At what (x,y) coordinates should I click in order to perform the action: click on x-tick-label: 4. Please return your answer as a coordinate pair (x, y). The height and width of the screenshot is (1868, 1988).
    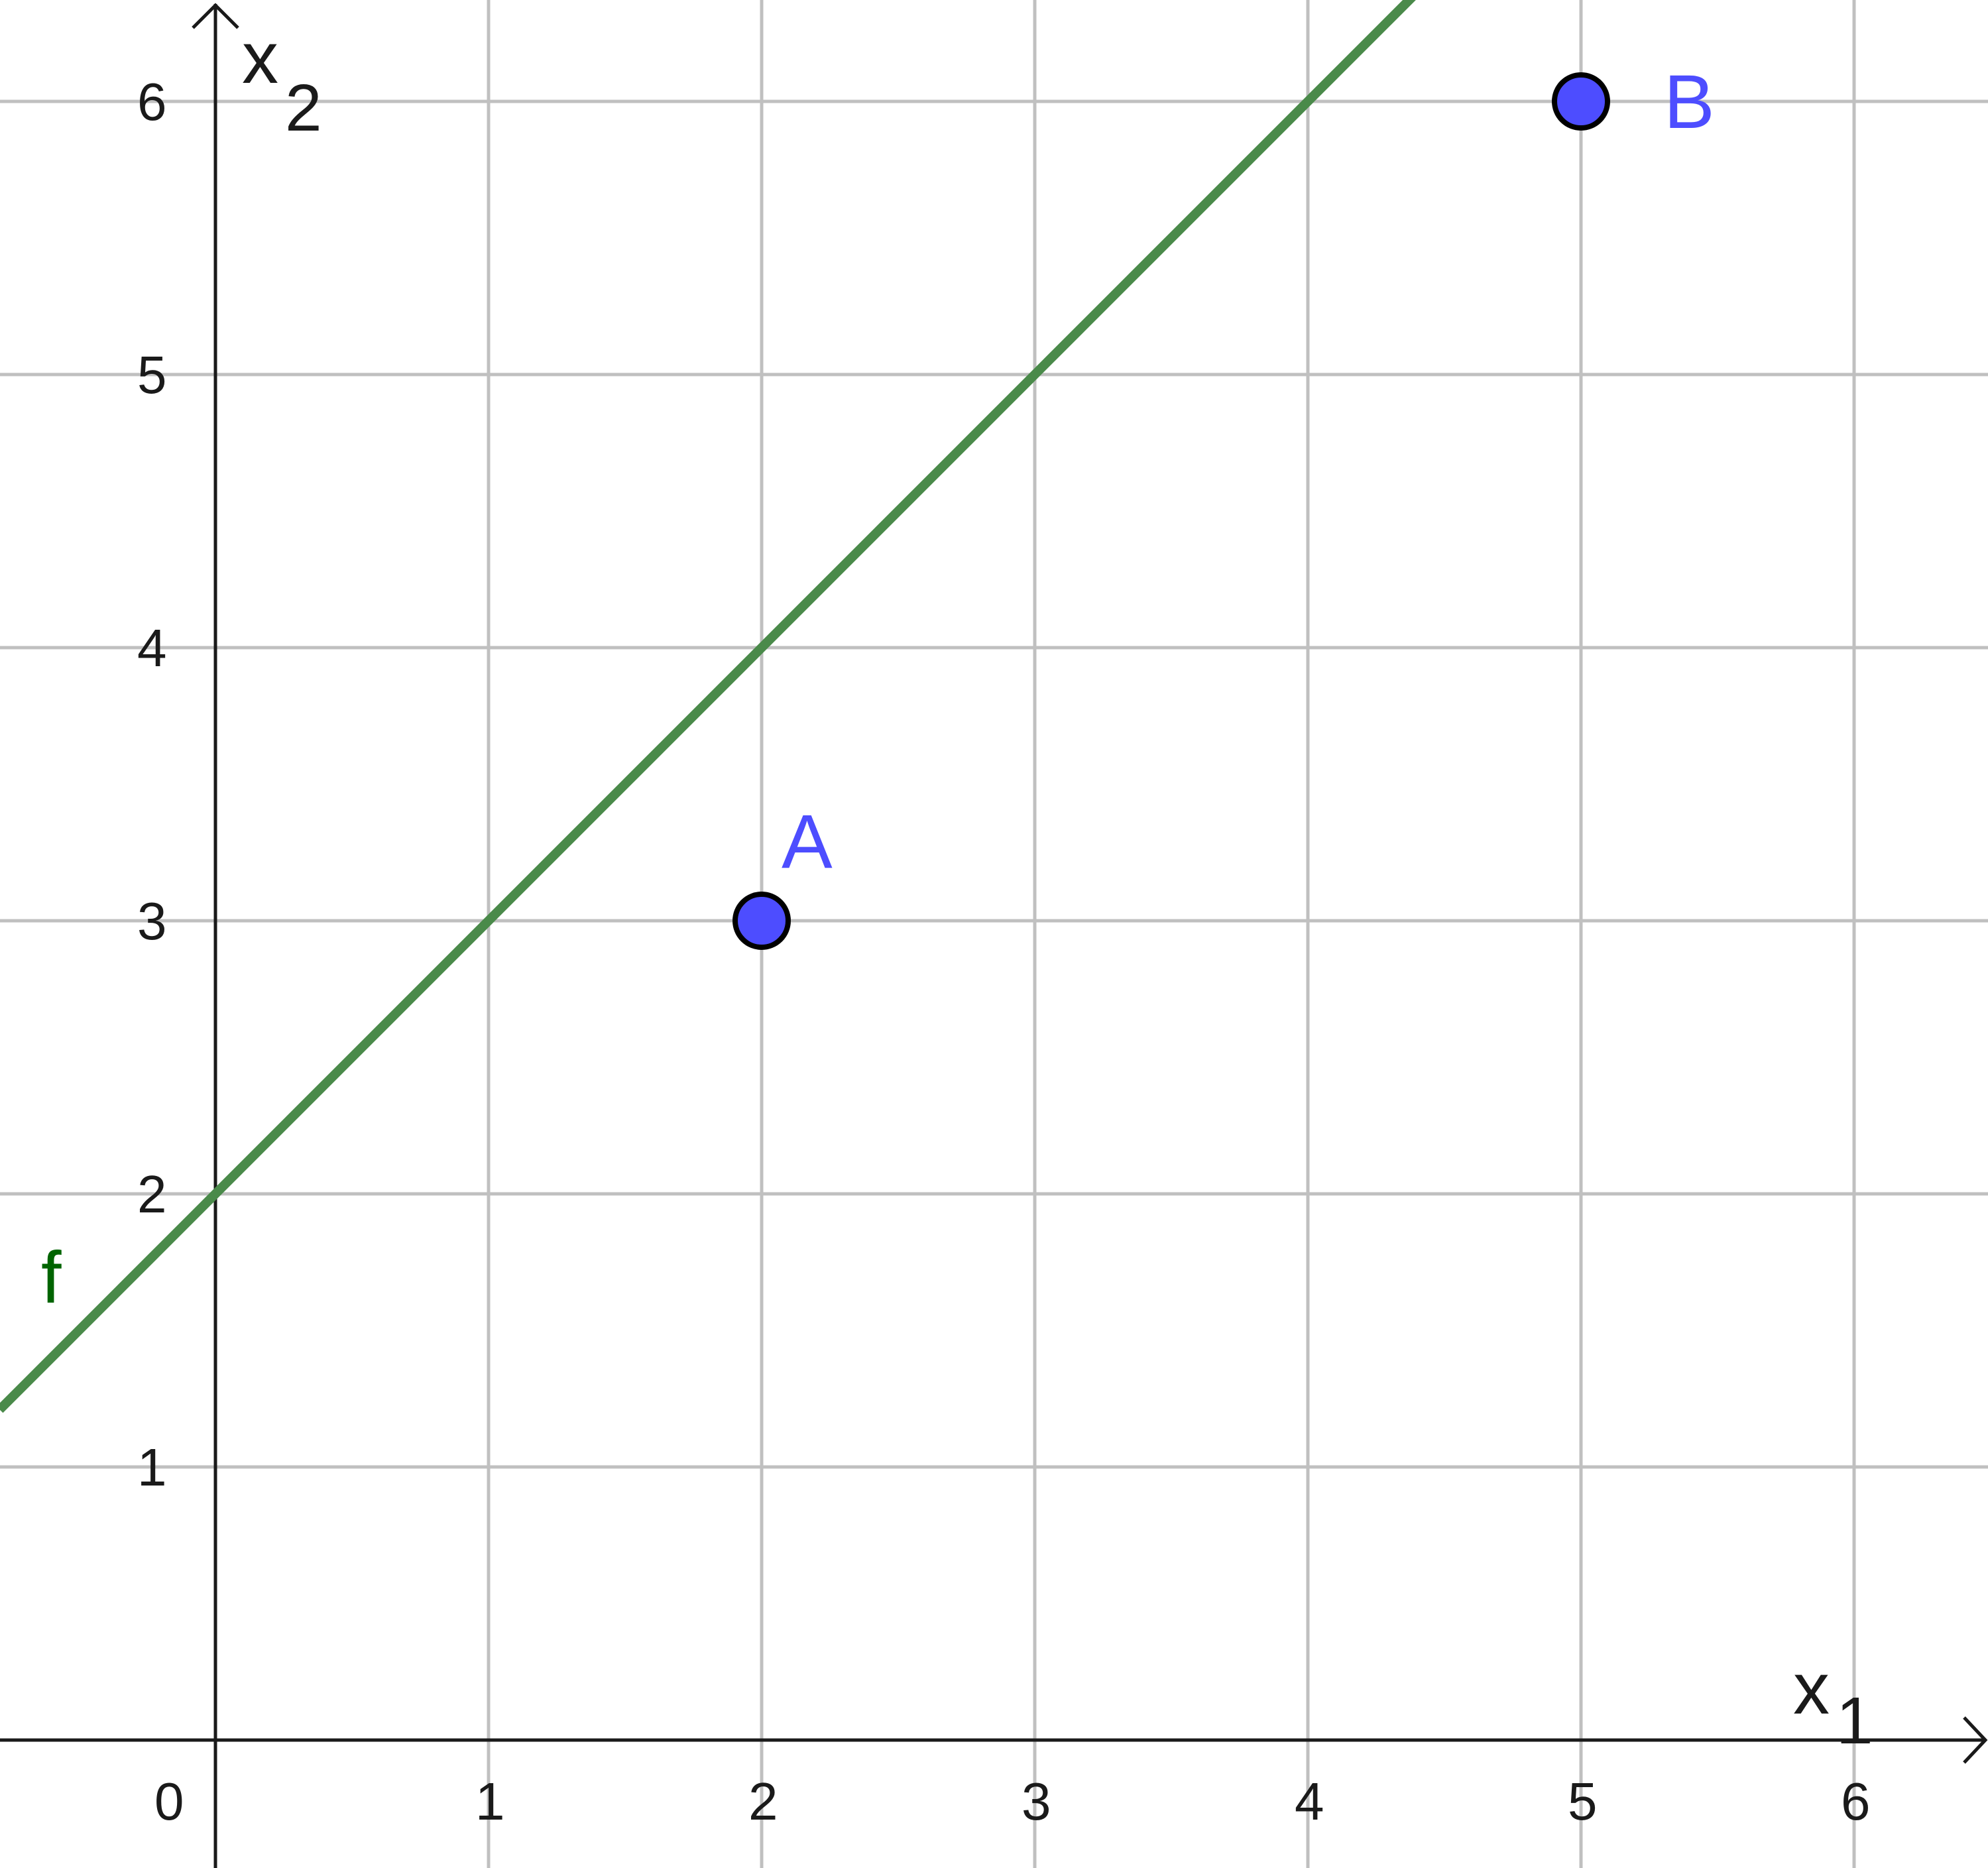
    Looking at the image, I should click on (1309, 1801).